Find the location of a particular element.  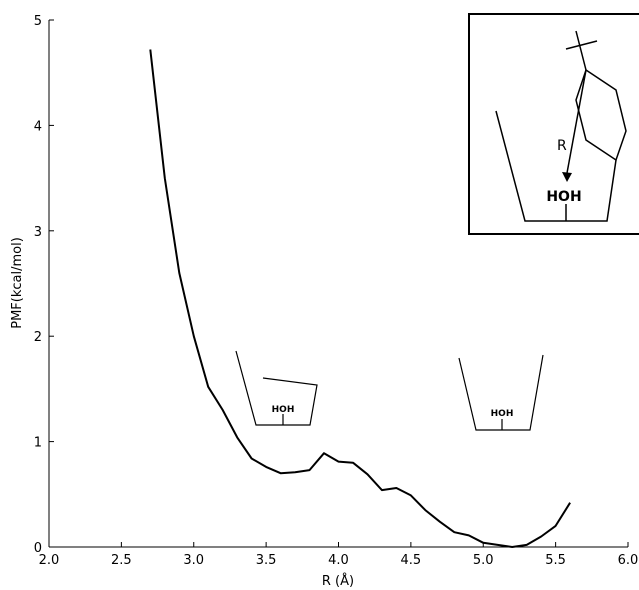

inset-substituent-stem is located at coordinates (581, 50).